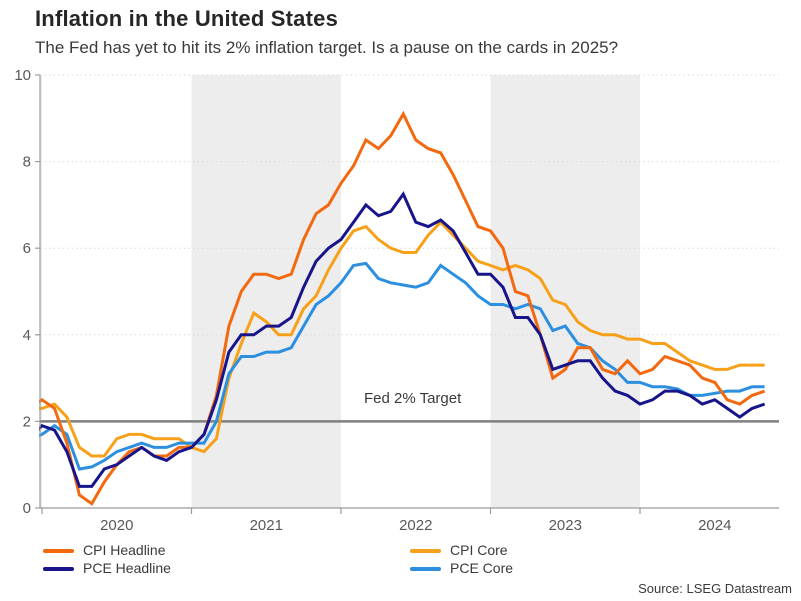 The height and width of the screenshot is (601, 801). Describe the element at coordinates (482, 568) in the screenshot. I see `legend-label: PCE Core` at that location.